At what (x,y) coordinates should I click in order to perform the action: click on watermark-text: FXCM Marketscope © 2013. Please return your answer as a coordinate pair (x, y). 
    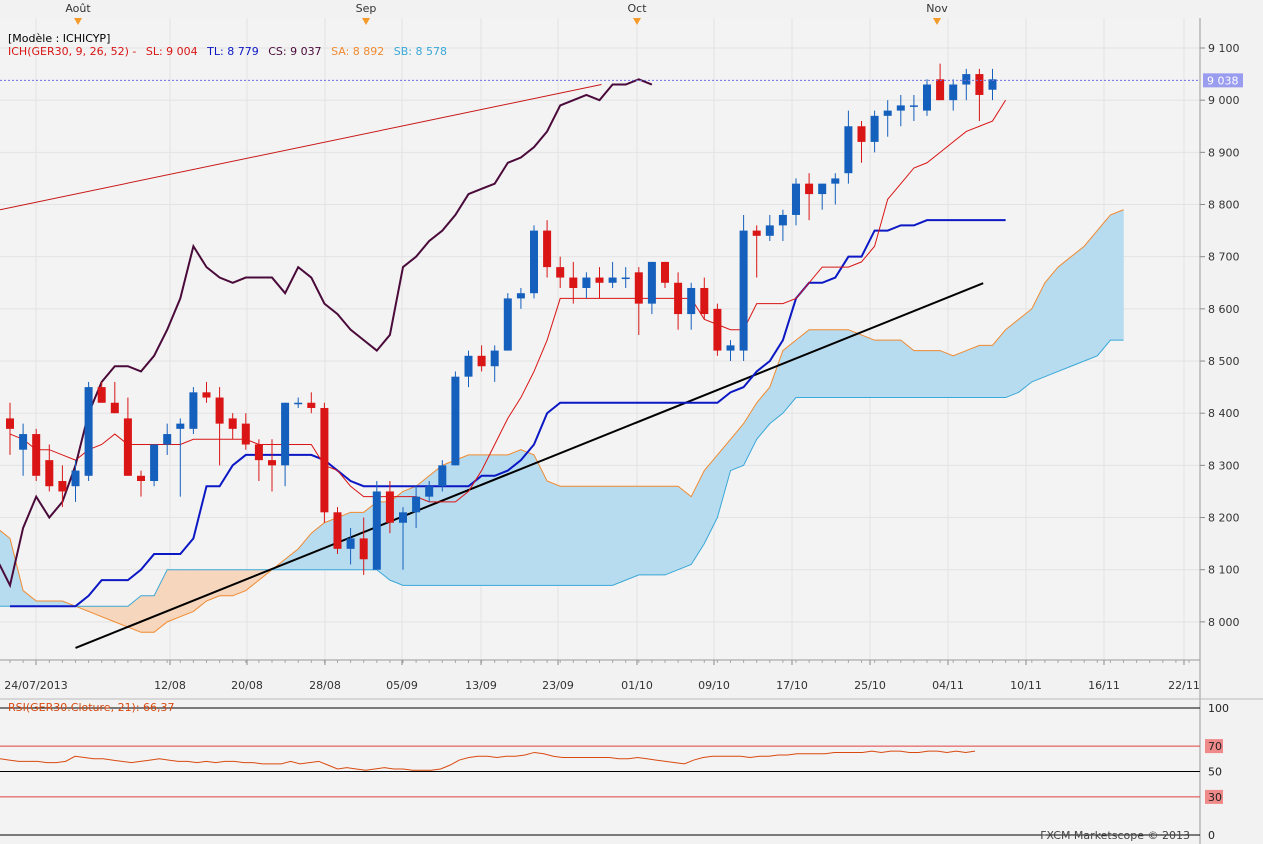
    Looking at the image, I should click on (1115, 835).